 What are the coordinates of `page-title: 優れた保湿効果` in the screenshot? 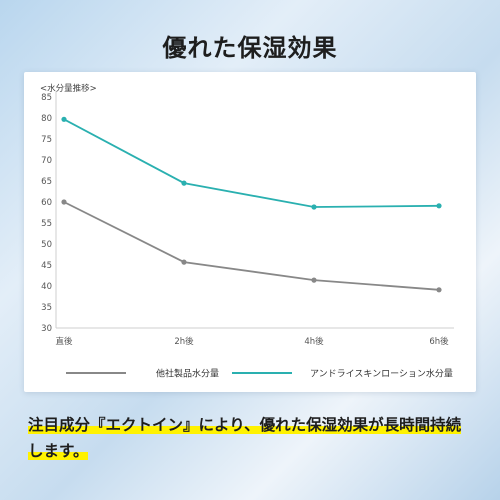 It's located at (250, 48).